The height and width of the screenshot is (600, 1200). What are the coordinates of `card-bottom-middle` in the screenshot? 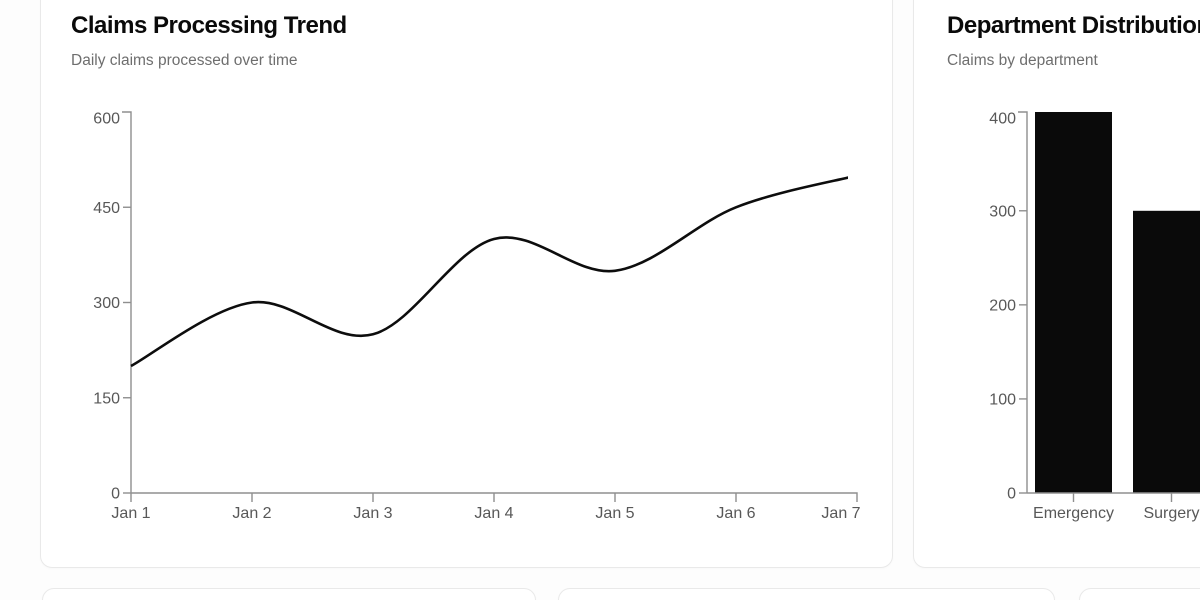 It's located at (806, 594).